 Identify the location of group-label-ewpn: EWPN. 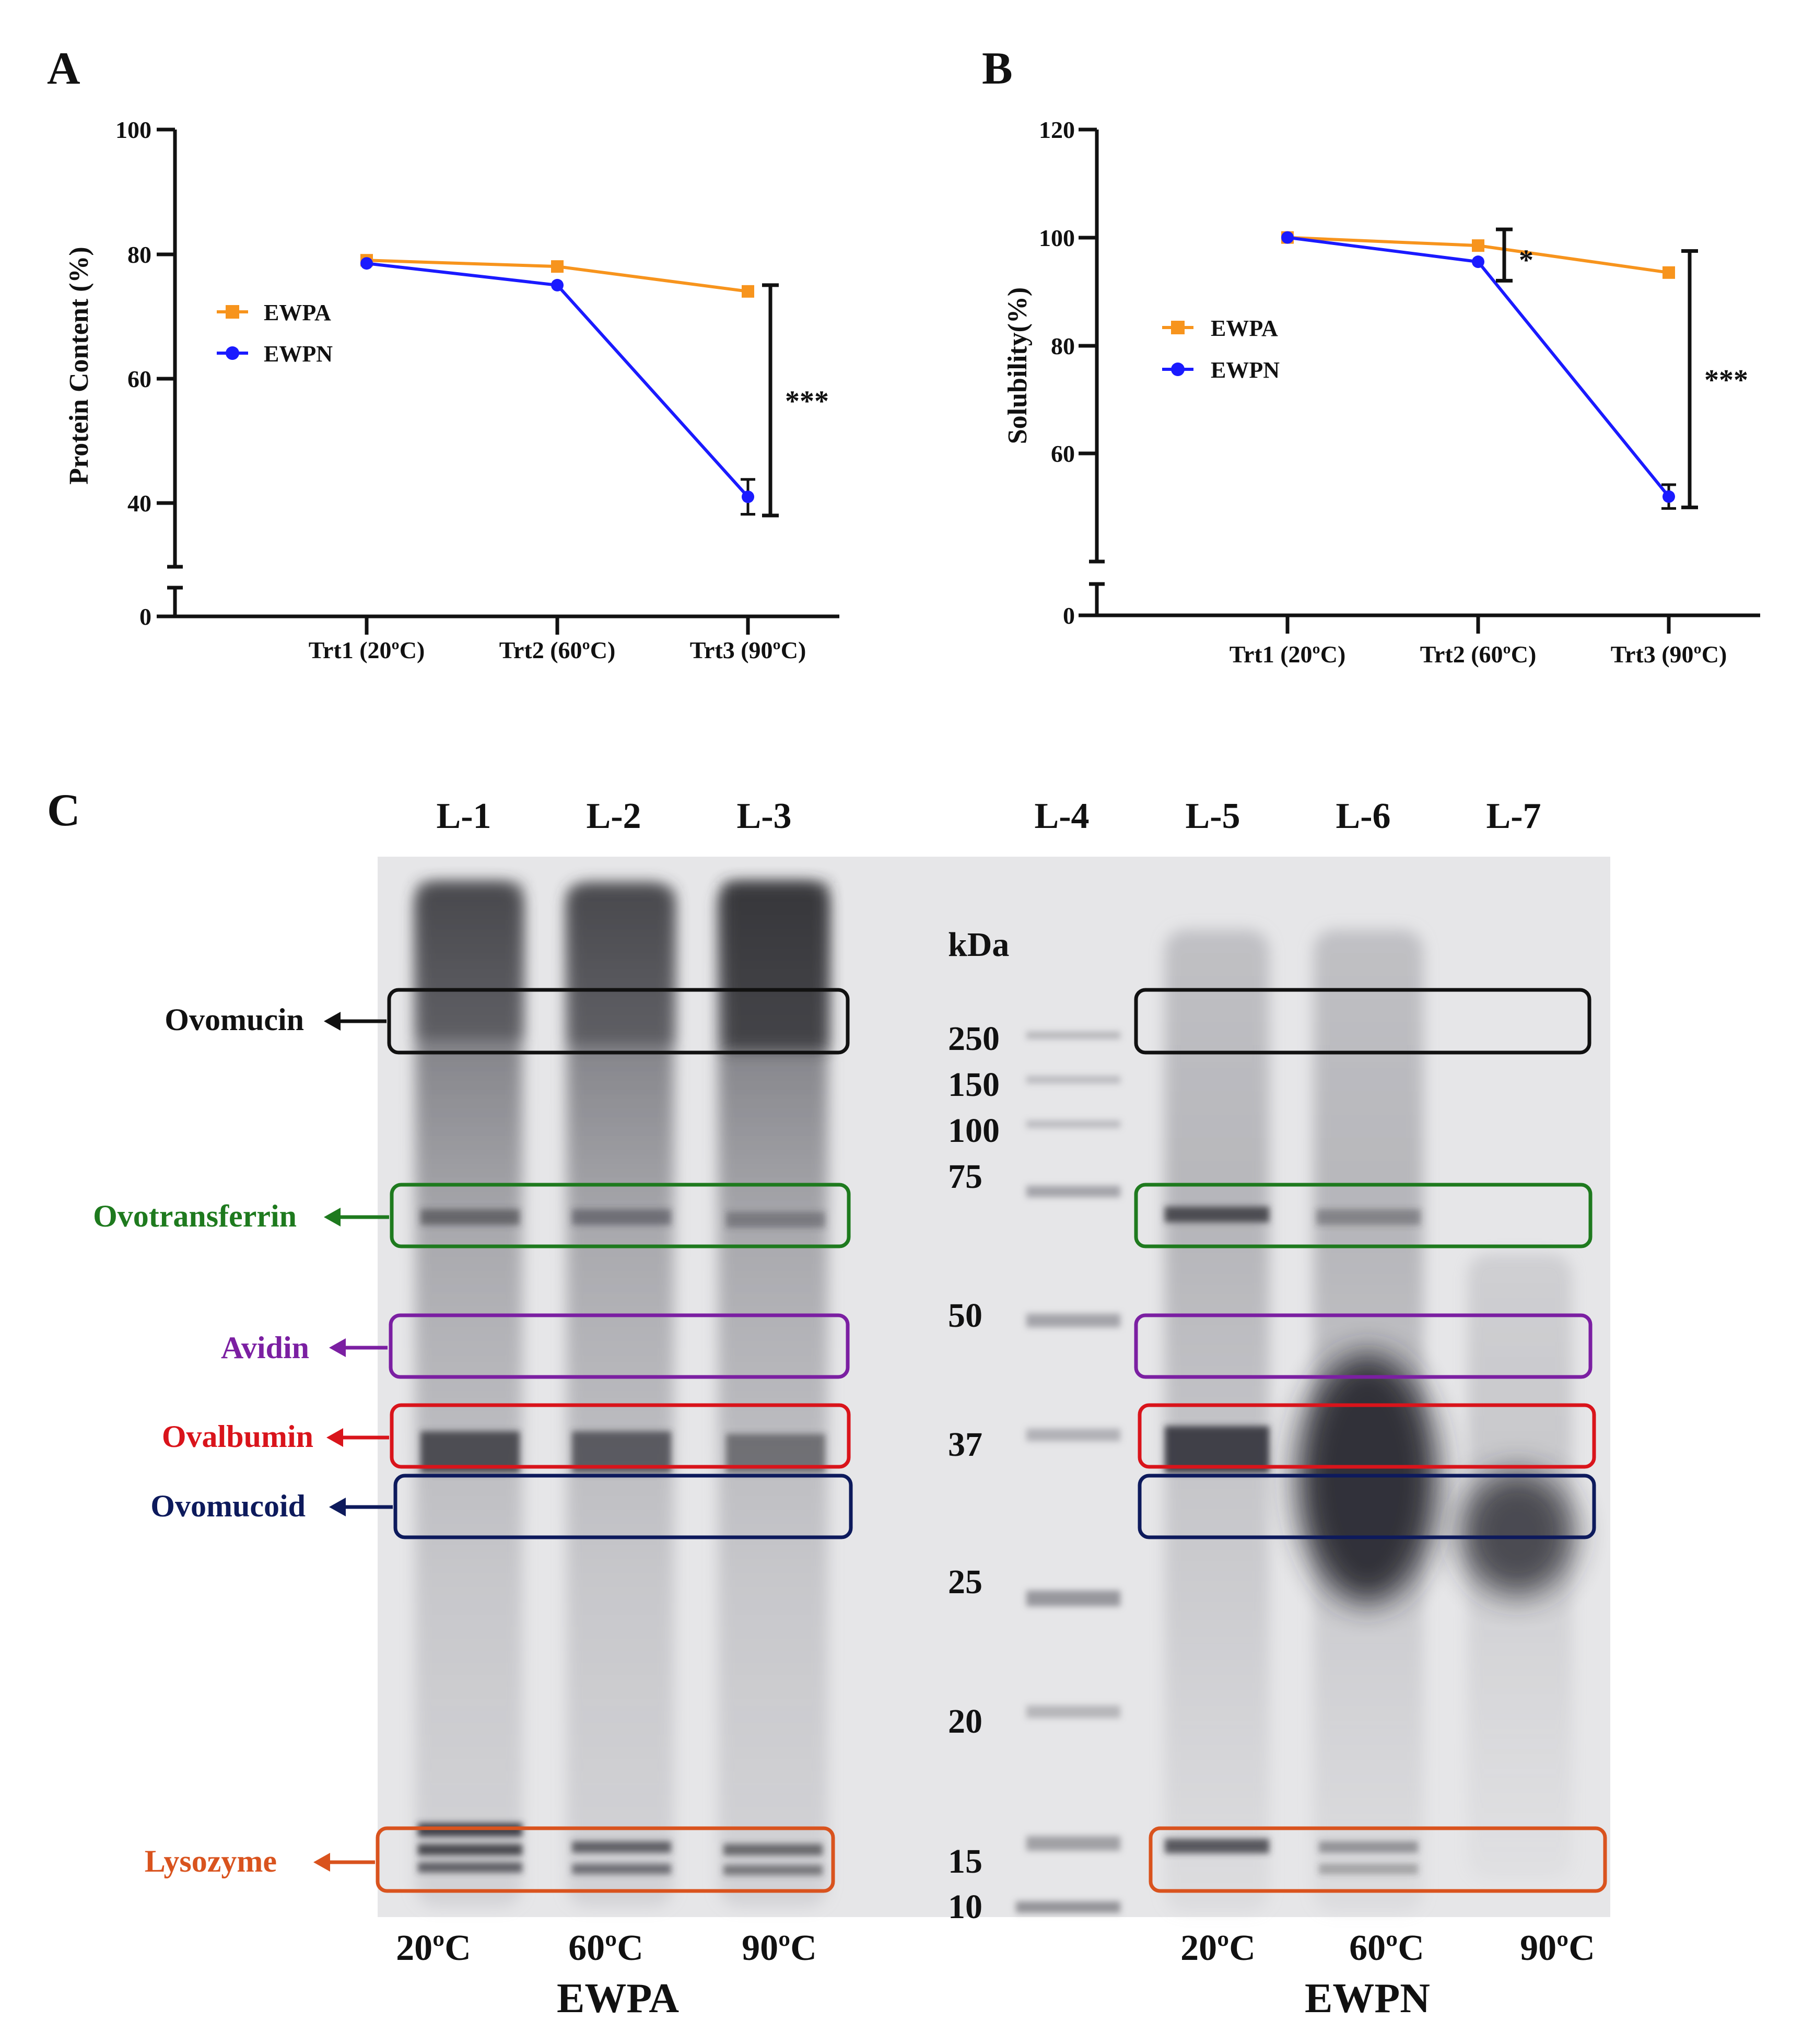
(1368, 1999).